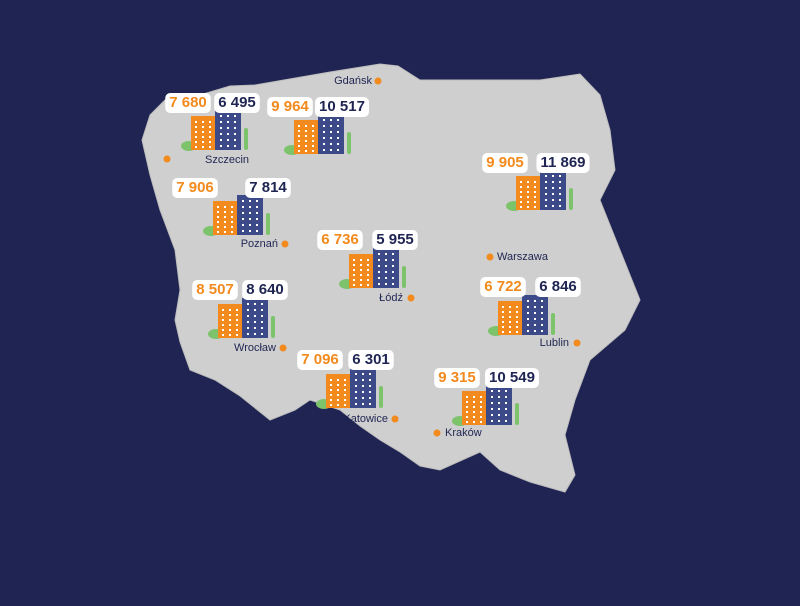 This screenshot has height=606, width=800. I want to click on value-label: 9 905, so click(505, 162).